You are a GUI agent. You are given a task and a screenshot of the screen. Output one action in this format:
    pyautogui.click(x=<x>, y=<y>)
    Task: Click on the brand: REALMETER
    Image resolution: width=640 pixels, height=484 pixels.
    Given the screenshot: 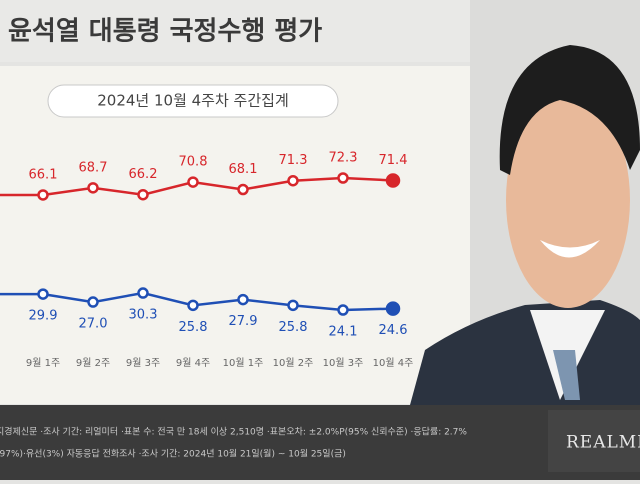 What is the action you would take?
    pyautogui.click(x=603, y=443)
    